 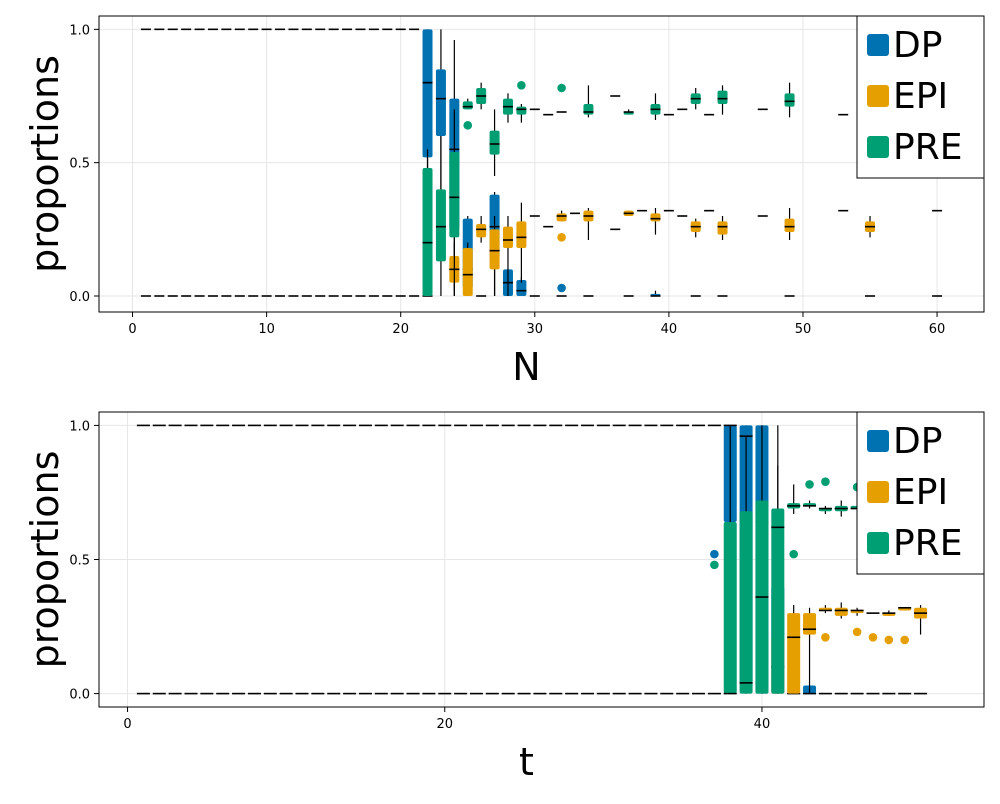 I want to click on x-axis-label: t, so click(x=526, y=762).